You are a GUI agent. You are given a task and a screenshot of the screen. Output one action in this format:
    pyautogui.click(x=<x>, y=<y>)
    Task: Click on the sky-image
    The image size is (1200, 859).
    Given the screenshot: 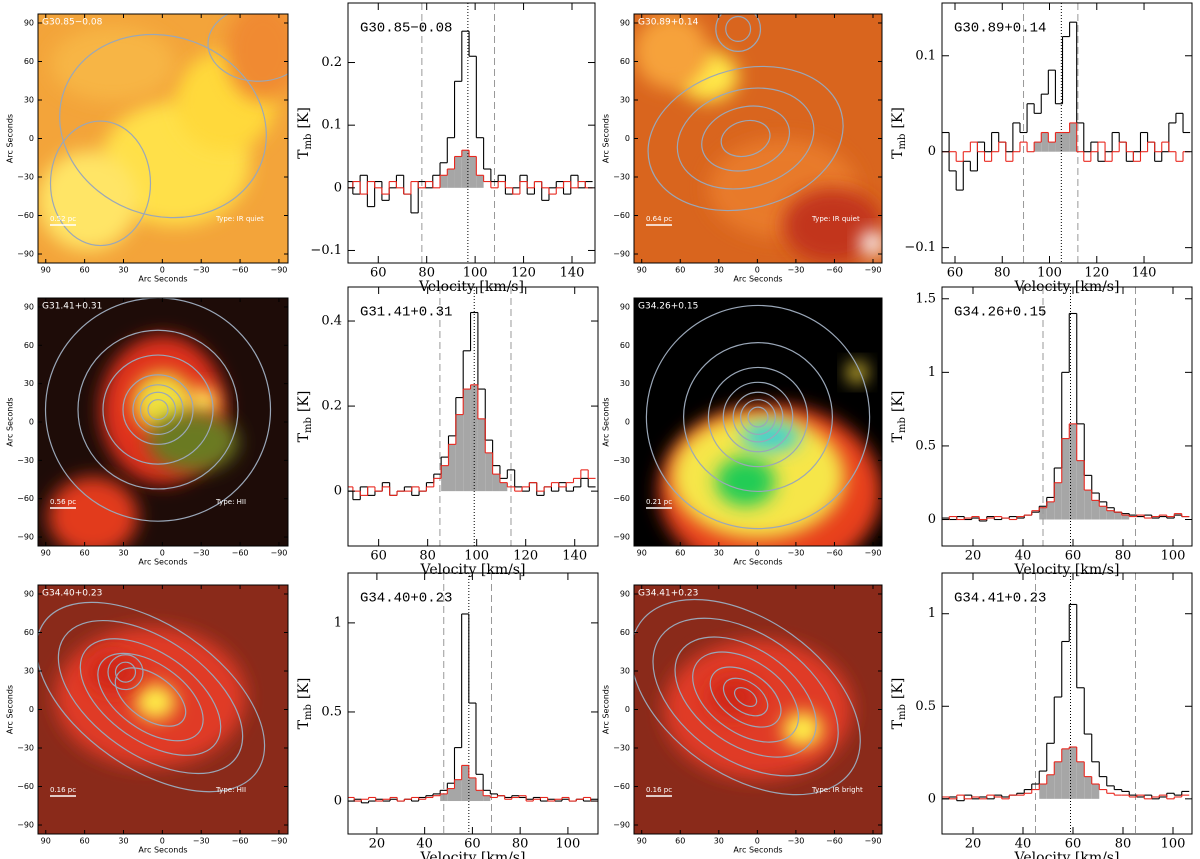 What is the action you would take?
    pyautogui.click(x=758, y=422)
    